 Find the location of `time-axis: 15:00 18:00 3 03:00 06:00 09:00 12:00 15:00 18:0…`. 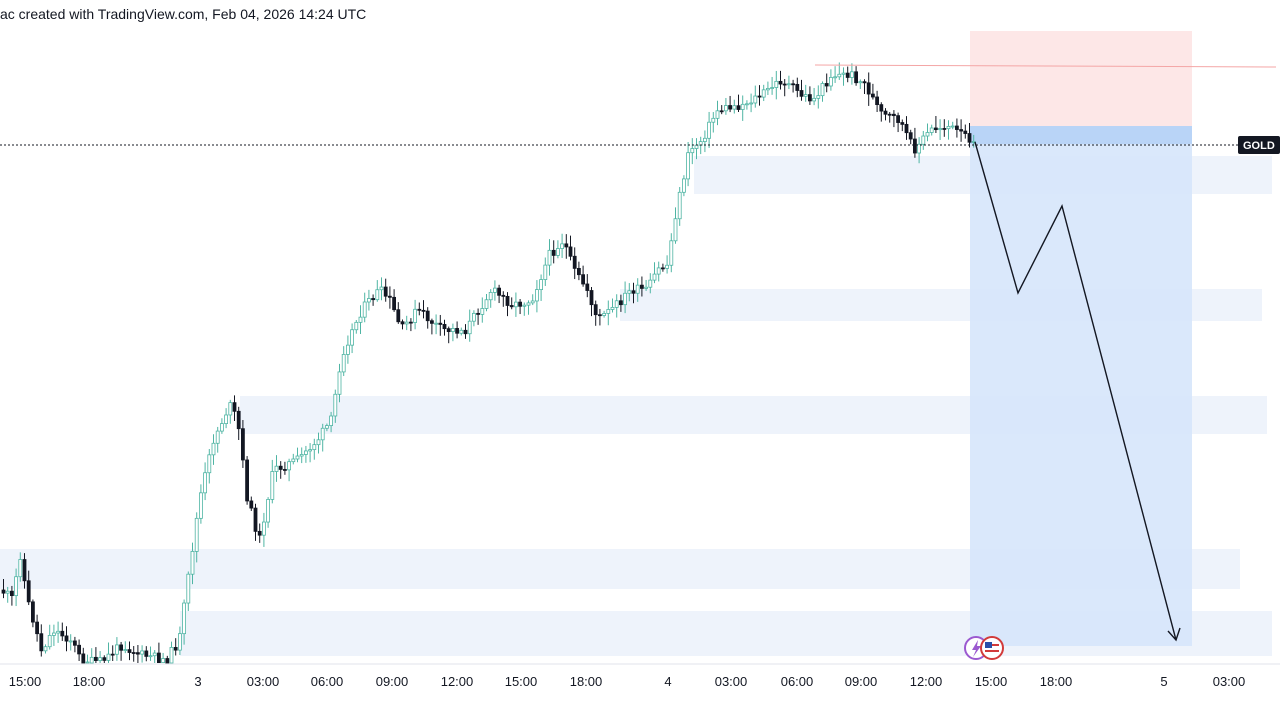

time-axis: 15:00 18:00 3 03:00 06:00 09:00 12:00 15:00 18:0… is located at coordinates (640, 676).